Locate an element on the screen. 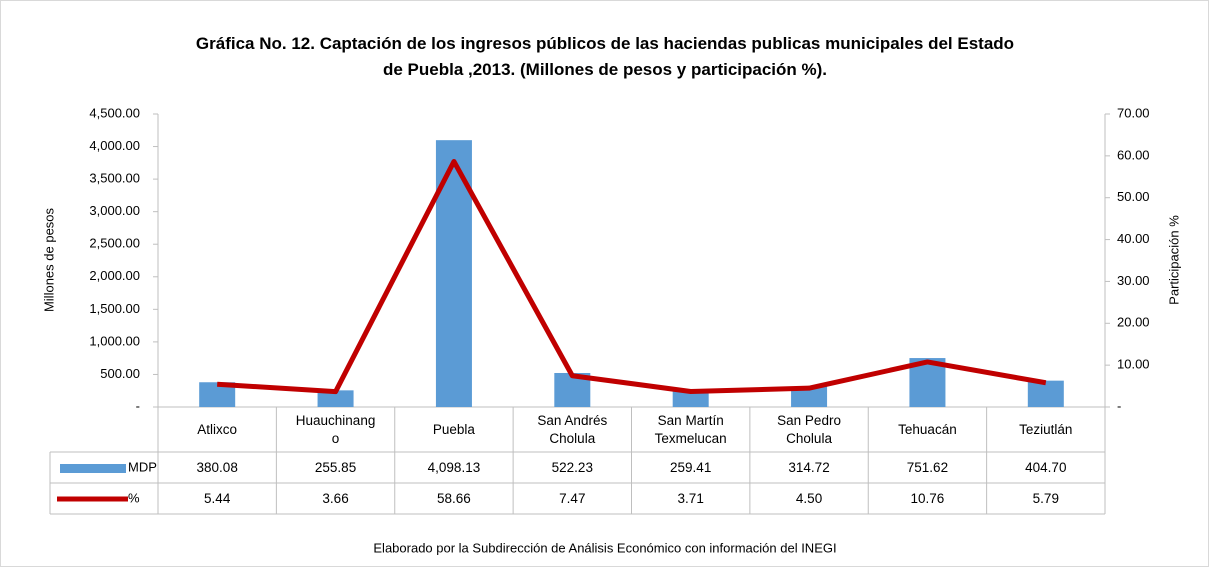 This screenshot has width=1210, height=567. cell-text: Tehuacán is located at coordinates (927, 429).